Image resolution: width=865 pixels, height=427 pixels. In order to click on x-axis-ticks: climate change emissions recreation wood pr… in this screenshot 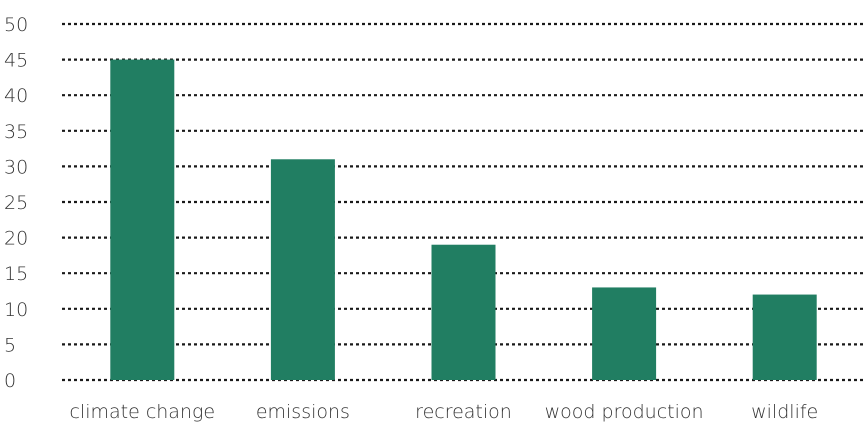, I will do `click(443, 412)`.